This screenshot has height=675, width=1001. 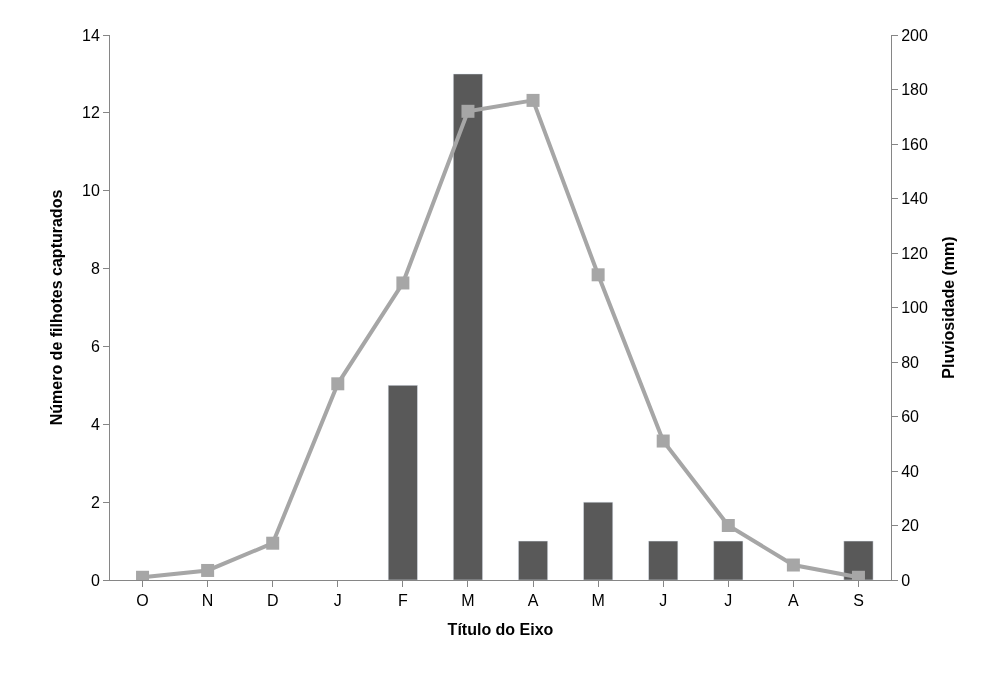 What do you see at coordinates (906, 580) in the screenshot?
I see `y2-tick-label: 0` at bounding box center [906, 580].